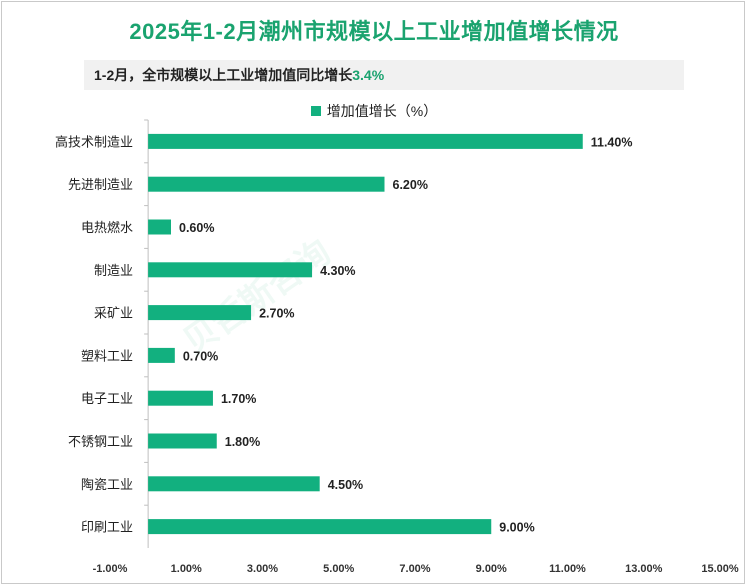  Describe the element at coordinates (113, 270) in the screenshot. I see `category-label: 制造业` at that location.